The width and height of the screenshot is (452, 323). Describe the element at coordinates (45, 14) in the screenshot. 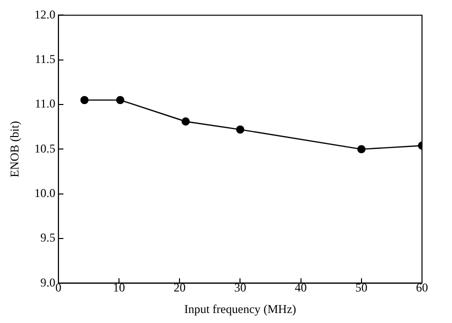

I see `y-tick-label: 12.0` at that location.